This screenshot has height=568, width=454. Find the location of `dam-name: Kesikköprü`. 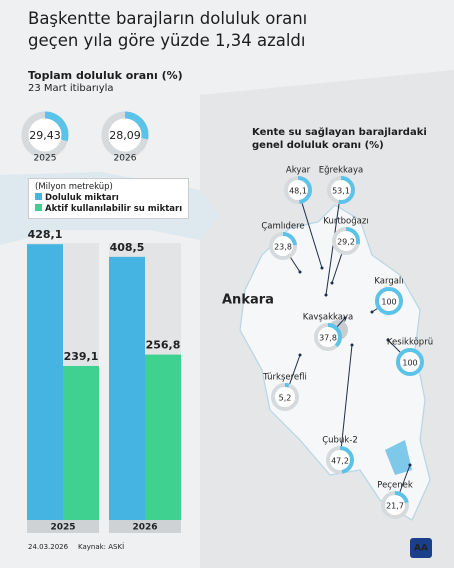

dam-name: Kesikköprü is located at coordinates (410, 343).